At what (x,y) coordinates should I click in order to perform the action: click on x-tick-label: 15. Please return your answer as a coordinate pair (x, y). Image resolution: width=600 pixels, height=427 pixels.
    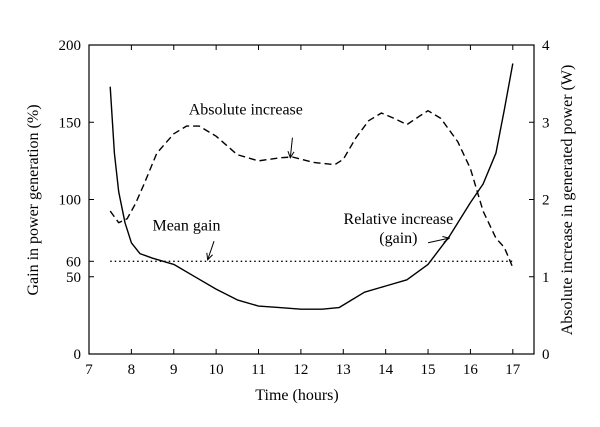
    Looking at the image, I should click on (428, 370).